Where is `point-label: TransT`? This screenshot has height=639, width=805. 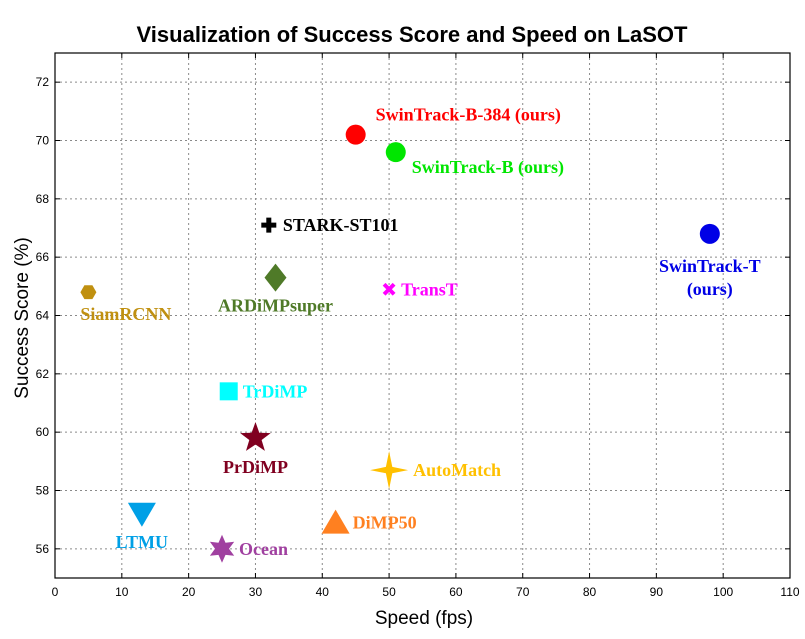 point-label: TransT is located at coordinates (429, 289).